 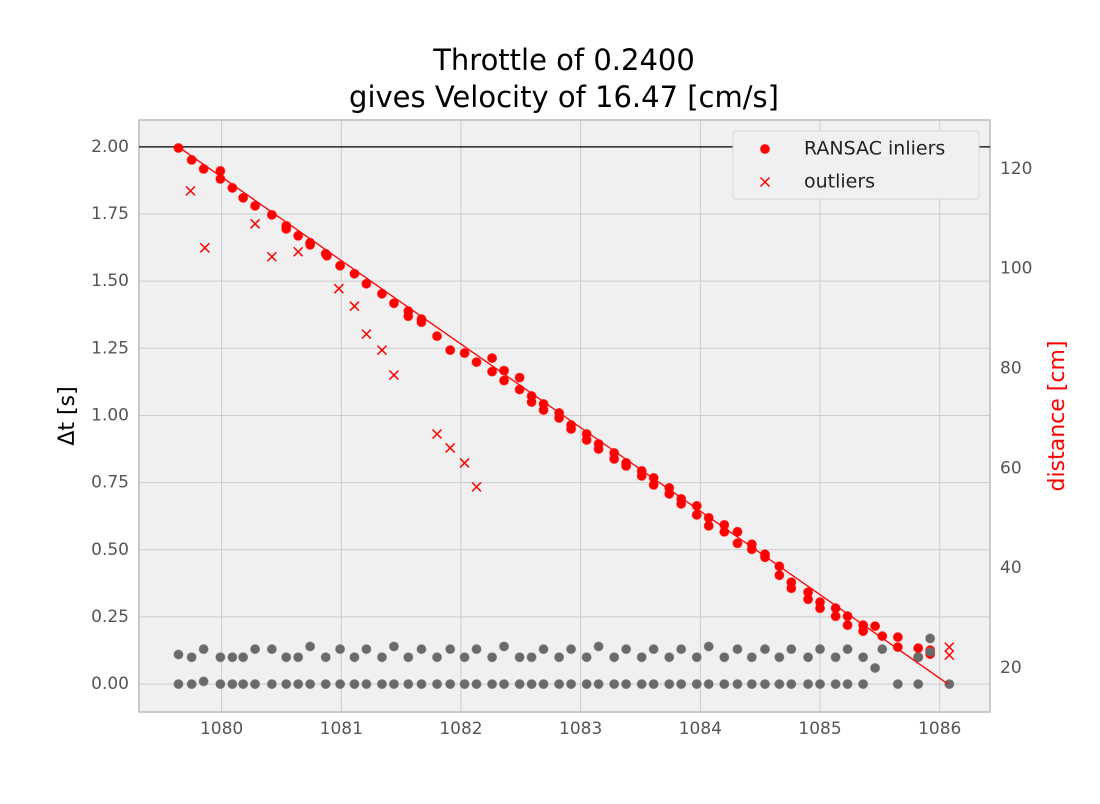 What do you see at coordinates (819, 729) in the screenshot?
I see `x-tick-label: 1085` at bounding box center [819, 729].